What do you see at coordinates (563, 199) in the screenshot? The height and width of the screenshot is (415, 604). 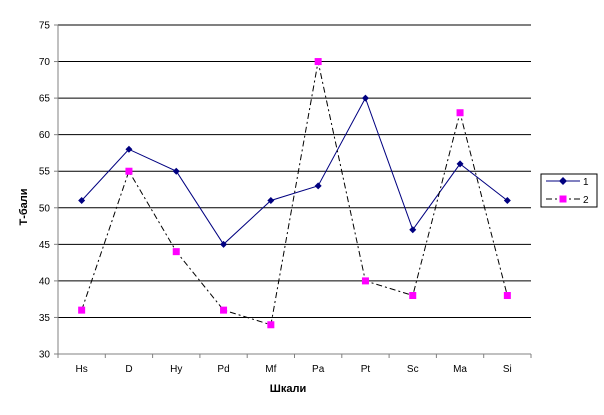 I see `legend-series-2-marker` at bounding box center [563, 199].